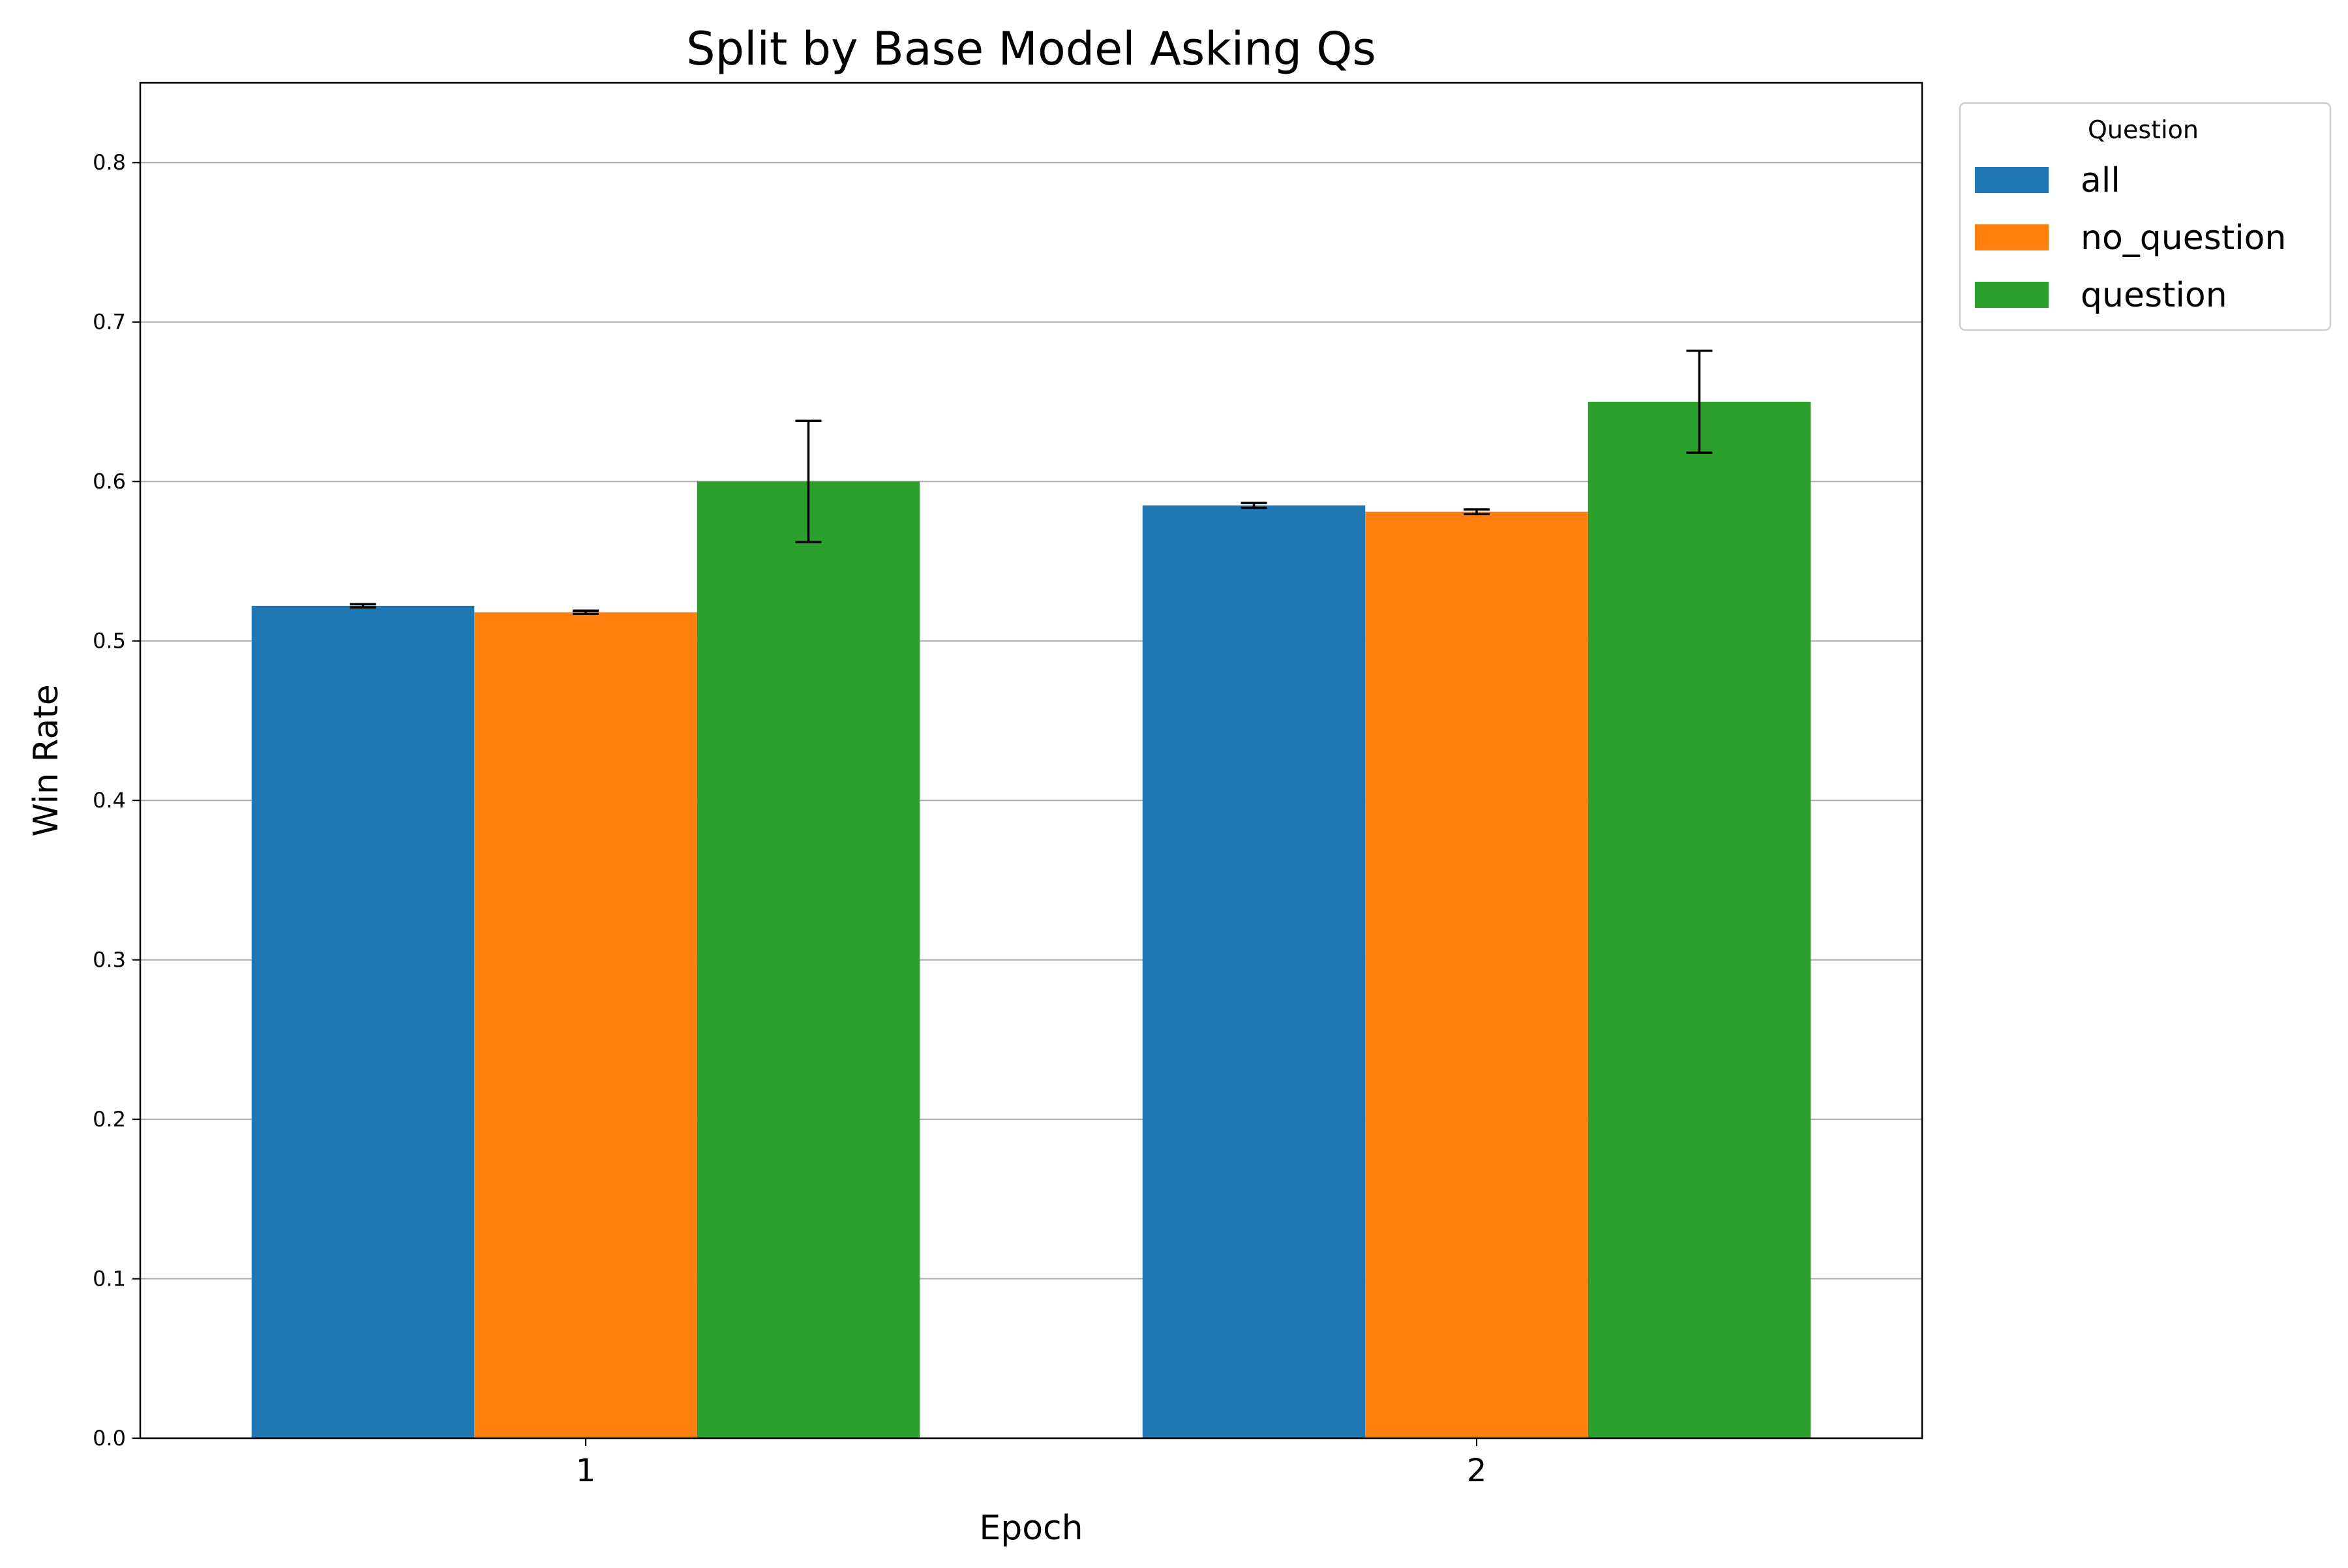 The width and height of the screenshot is (2348, 1568). Describe the element at coordinates (110, 960) in the screenshot. I see `y-tick-label: 0.3` at that location.